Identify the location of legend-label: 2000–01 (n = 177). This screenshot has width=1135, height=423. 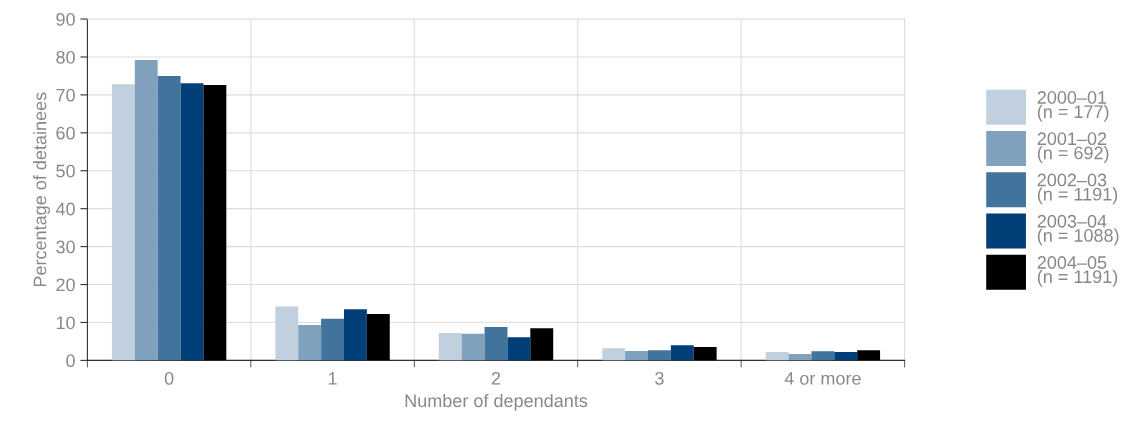
(1073, 106).